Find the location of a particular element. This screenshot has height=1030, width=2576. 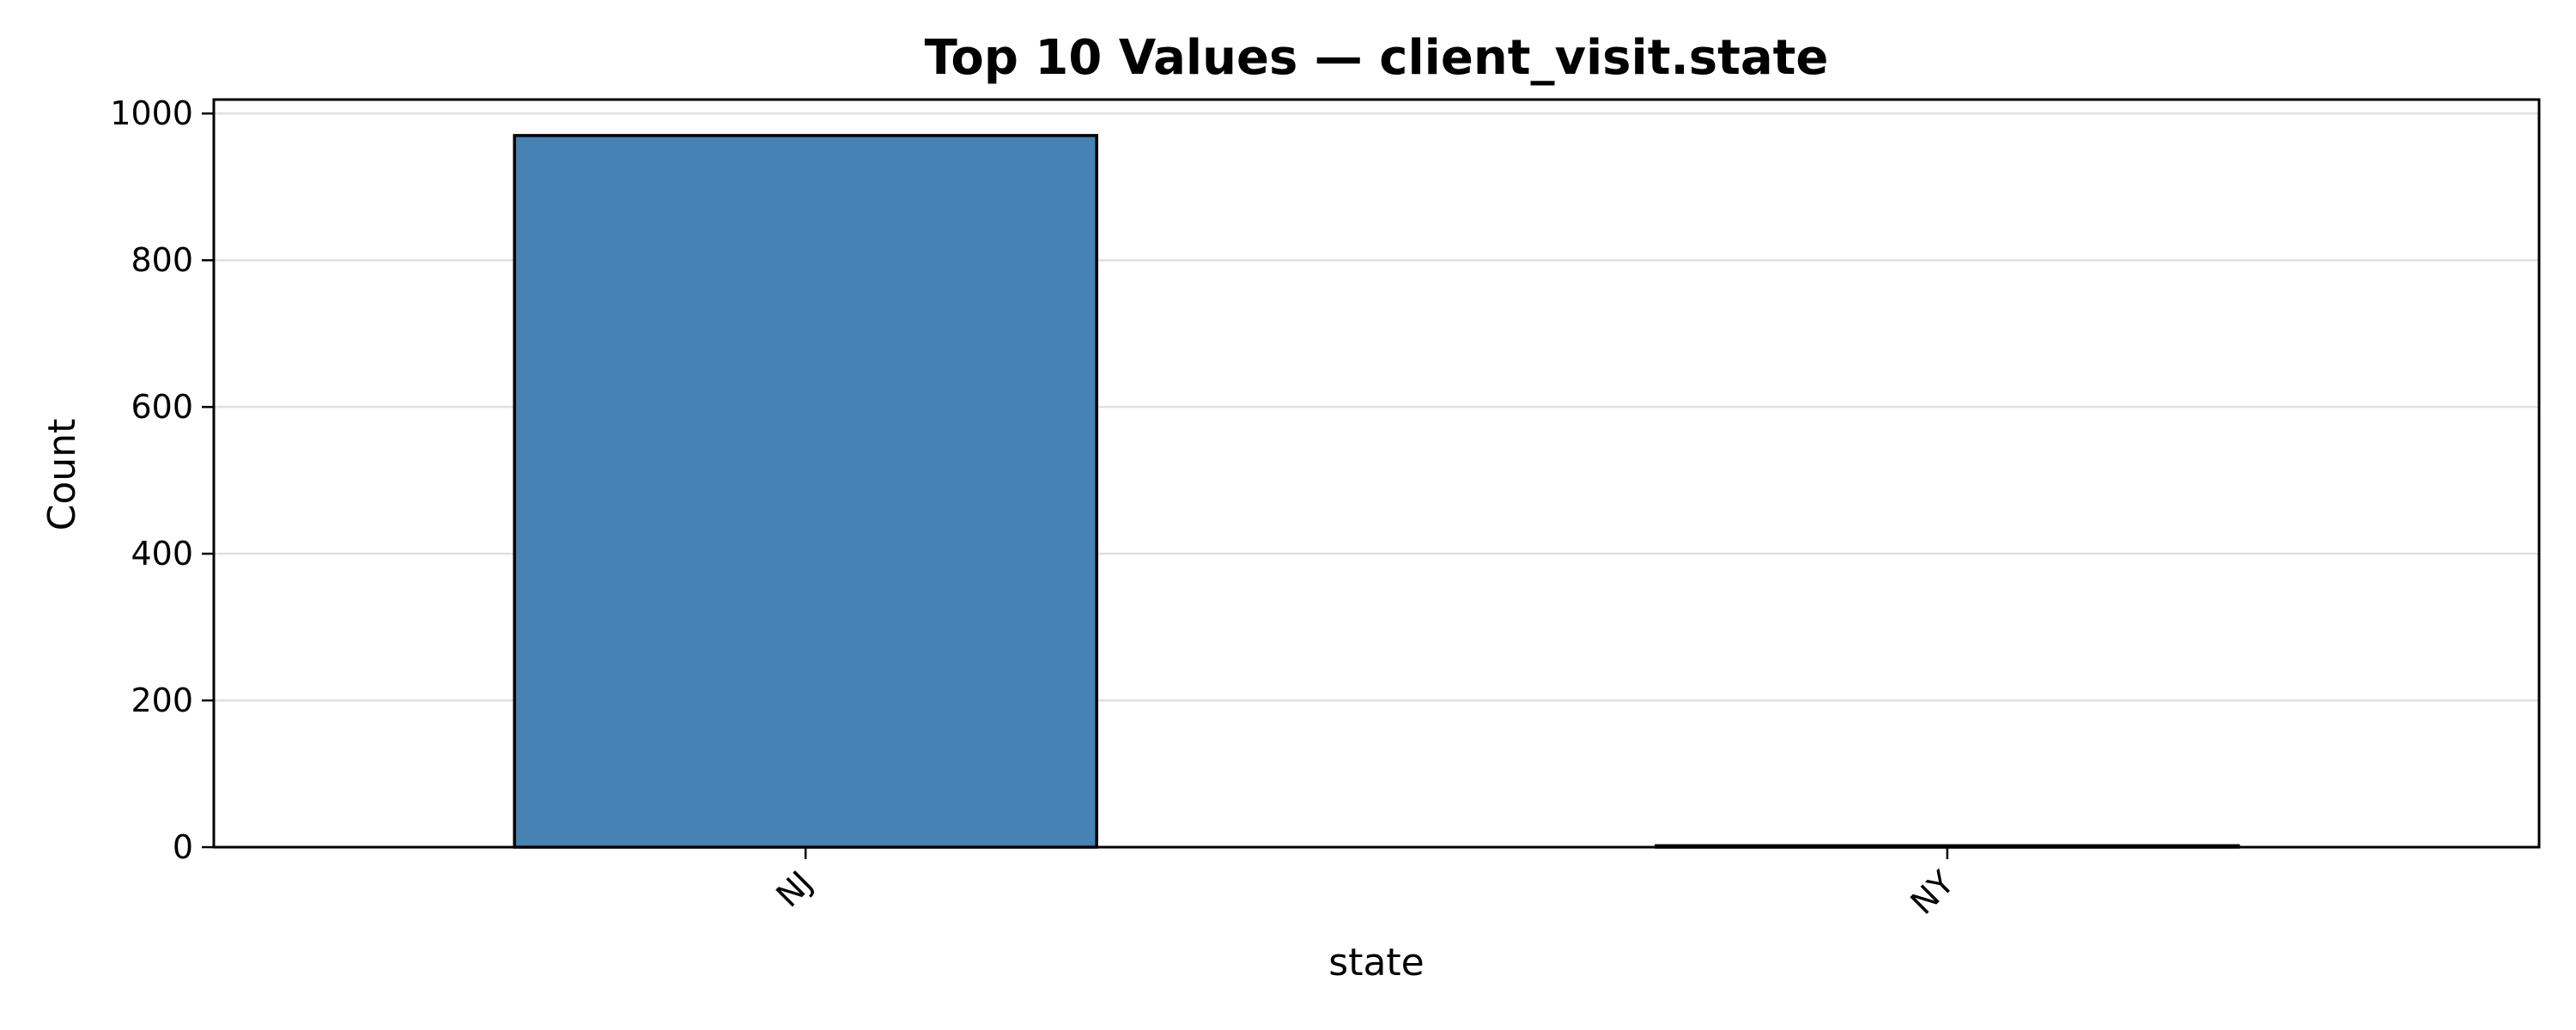

y-tick-label: 400 is located at coordinates (162, 554).